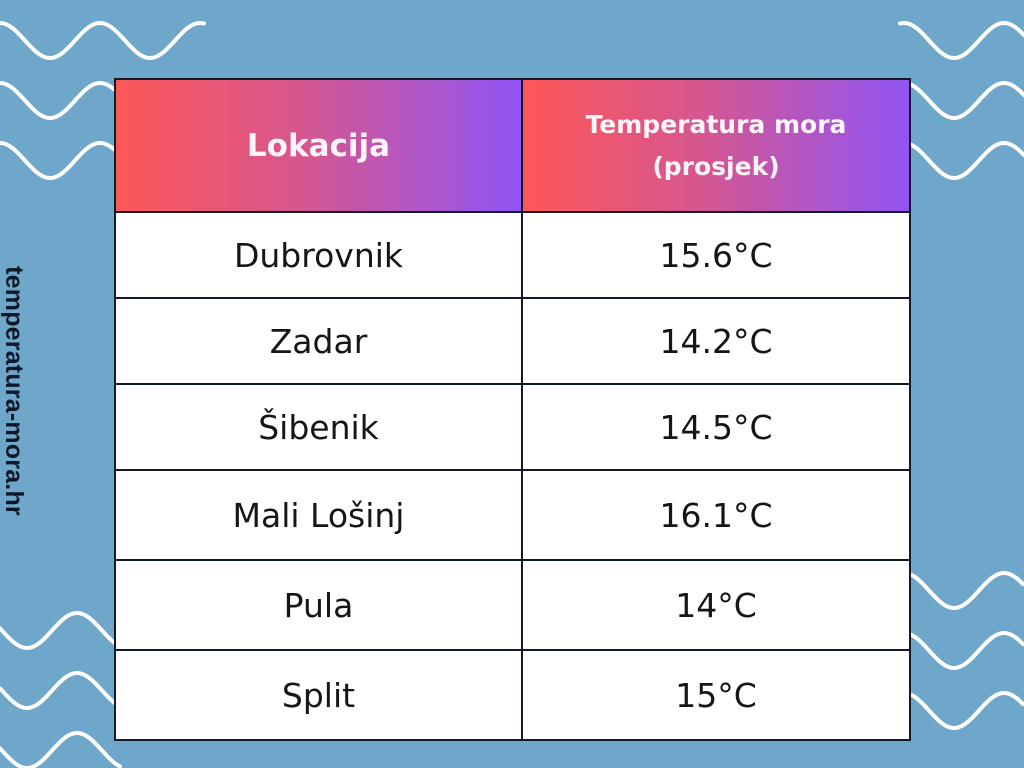  I want to click on cell-location: Zadar, so click(318, 341).